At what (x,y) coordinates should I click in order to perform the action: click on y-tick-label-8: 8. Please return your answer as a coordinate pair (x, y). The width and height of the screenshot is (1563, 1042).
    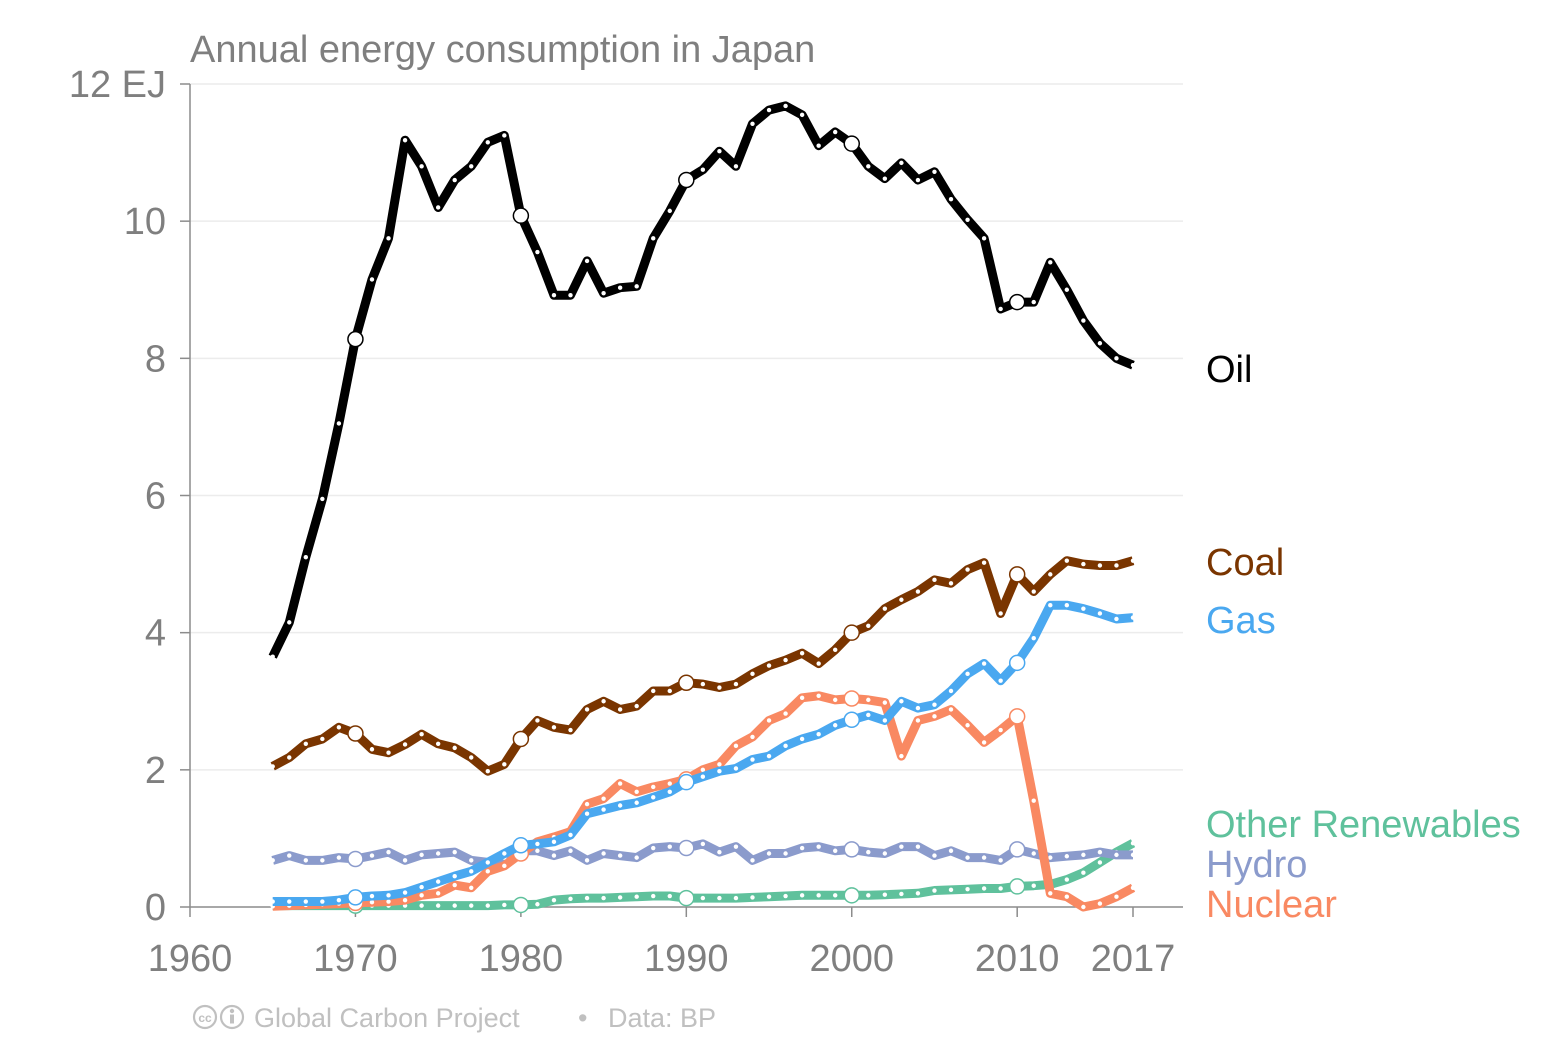
    Looking at the image, I should click on (155, 359).